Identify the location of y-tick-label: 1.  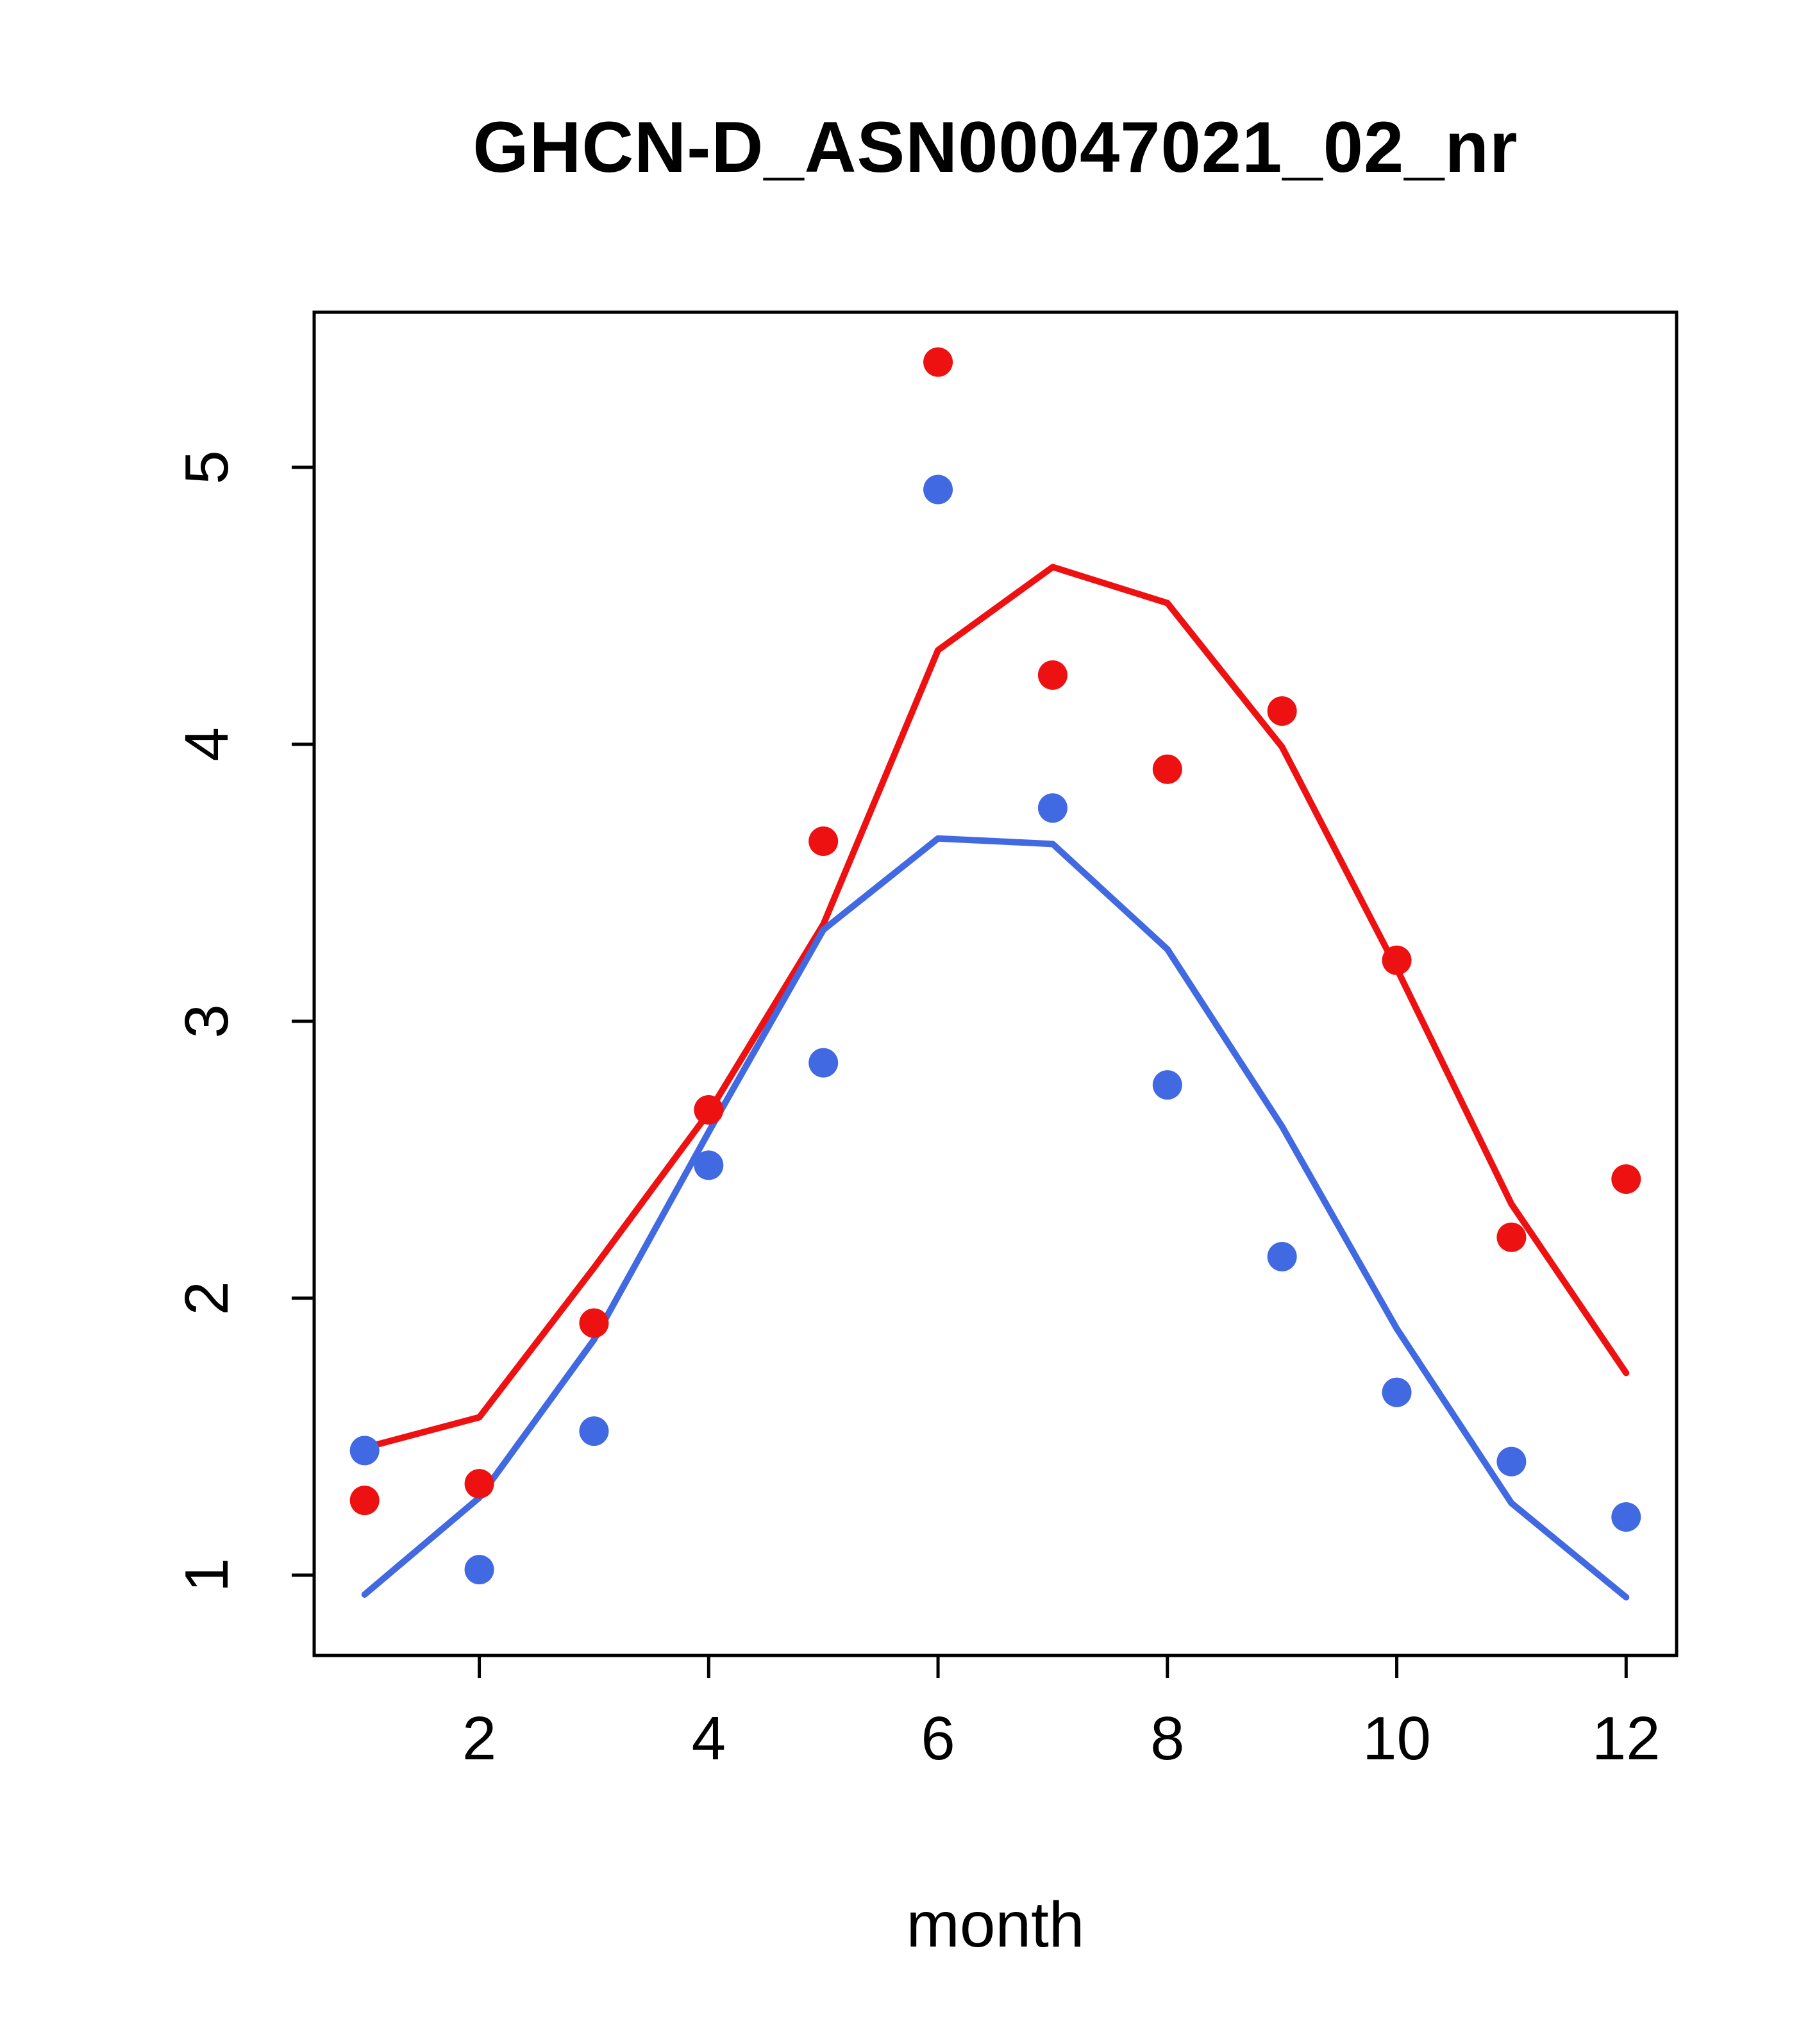
(207, 1575).